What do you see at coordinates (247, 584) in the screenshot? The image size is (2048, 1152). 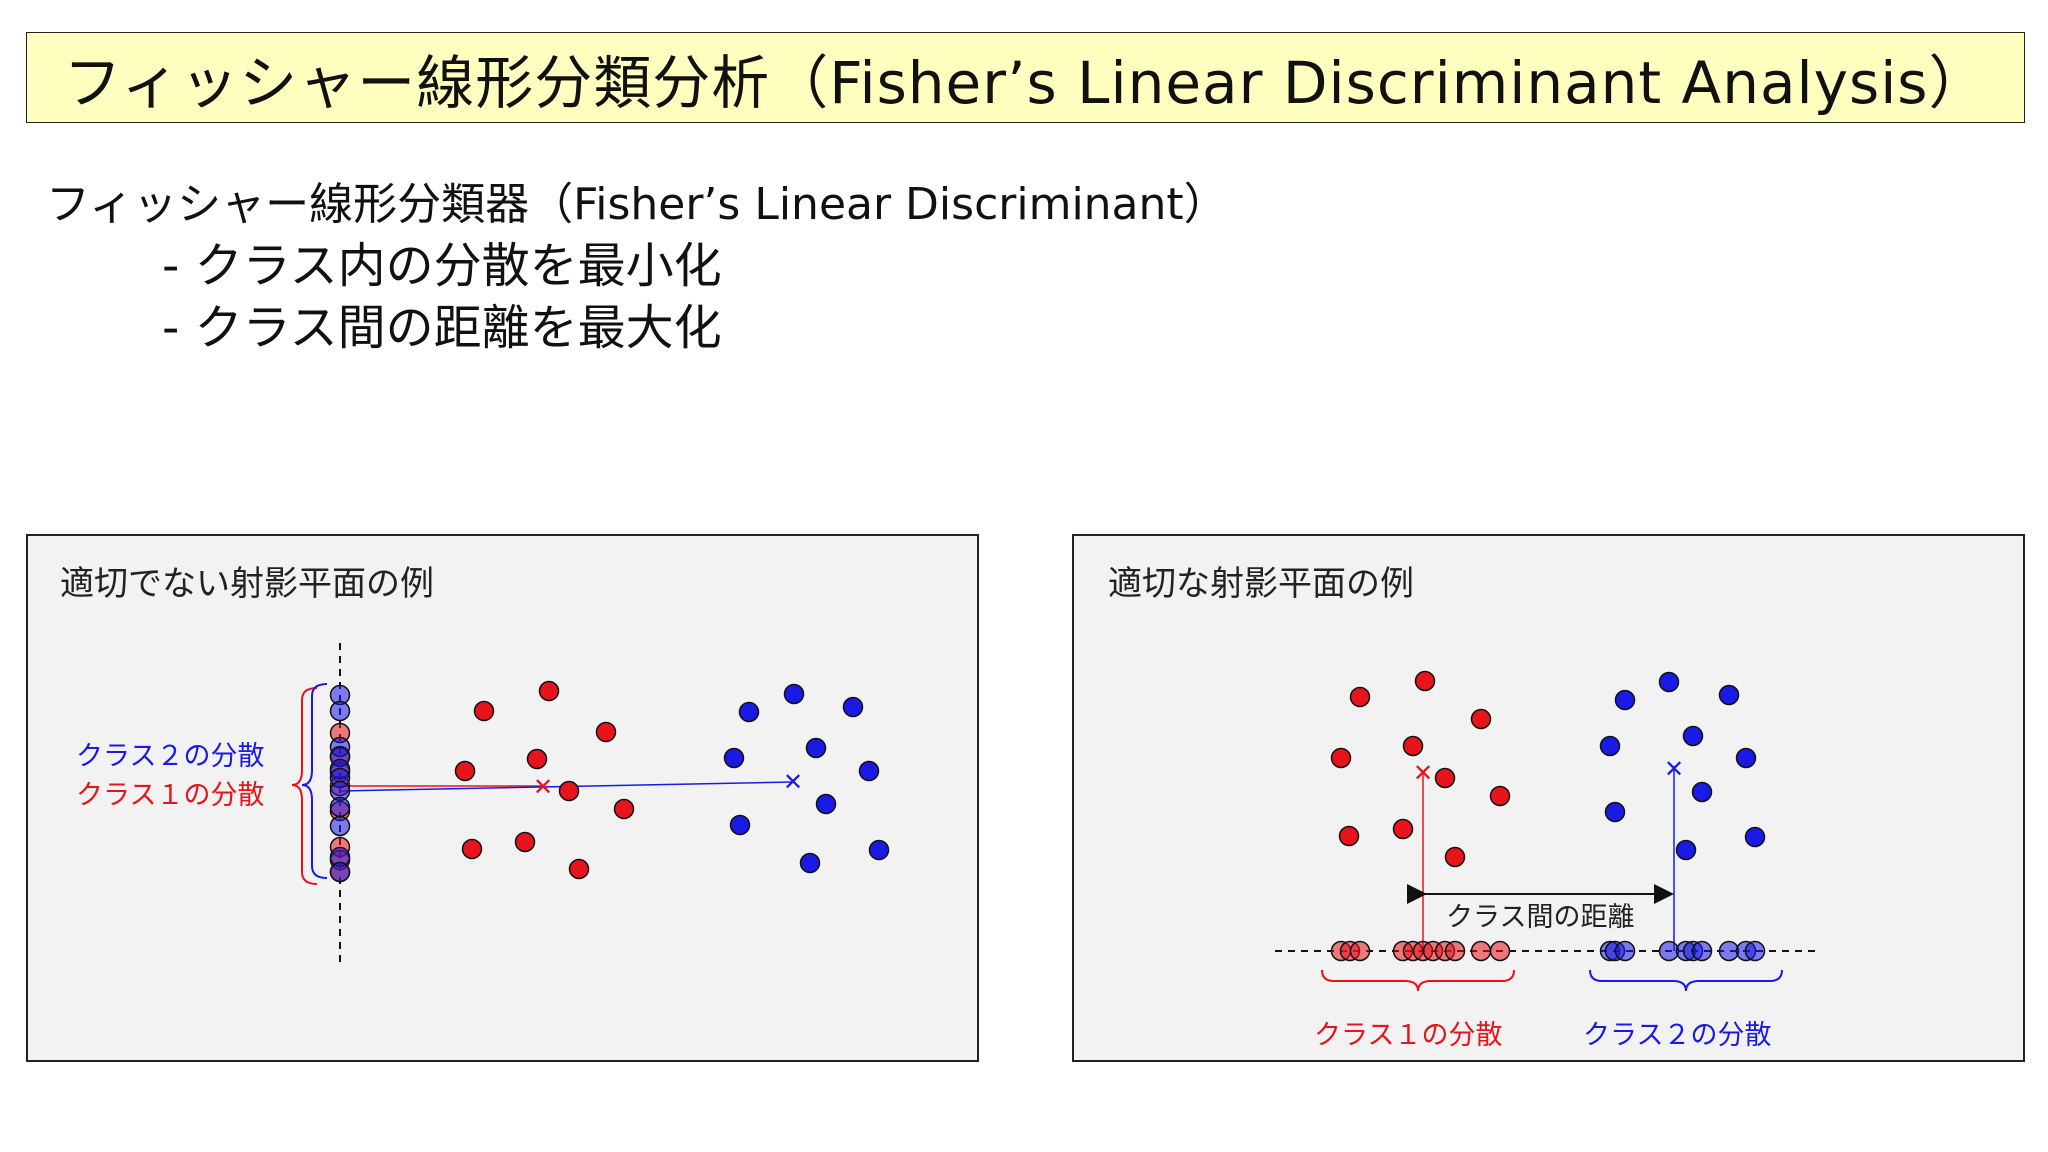 I see `bad-projection-title: 適切でない射影平面の例` at bounding box center [247, 584].